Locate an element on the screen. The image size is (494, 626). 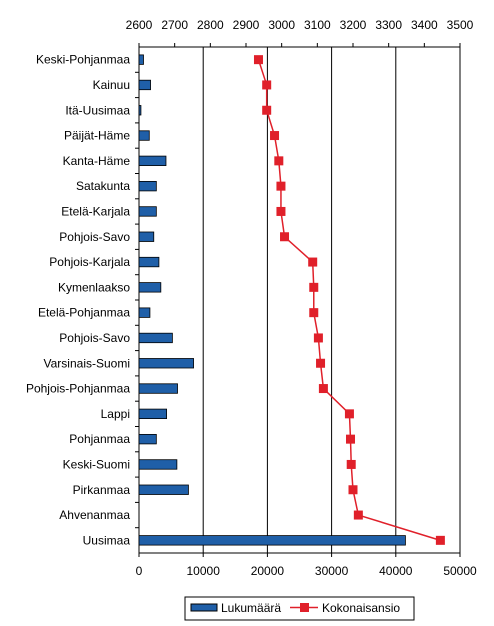
category-label: Pirkanmaa is located at coordinates (102, 490).